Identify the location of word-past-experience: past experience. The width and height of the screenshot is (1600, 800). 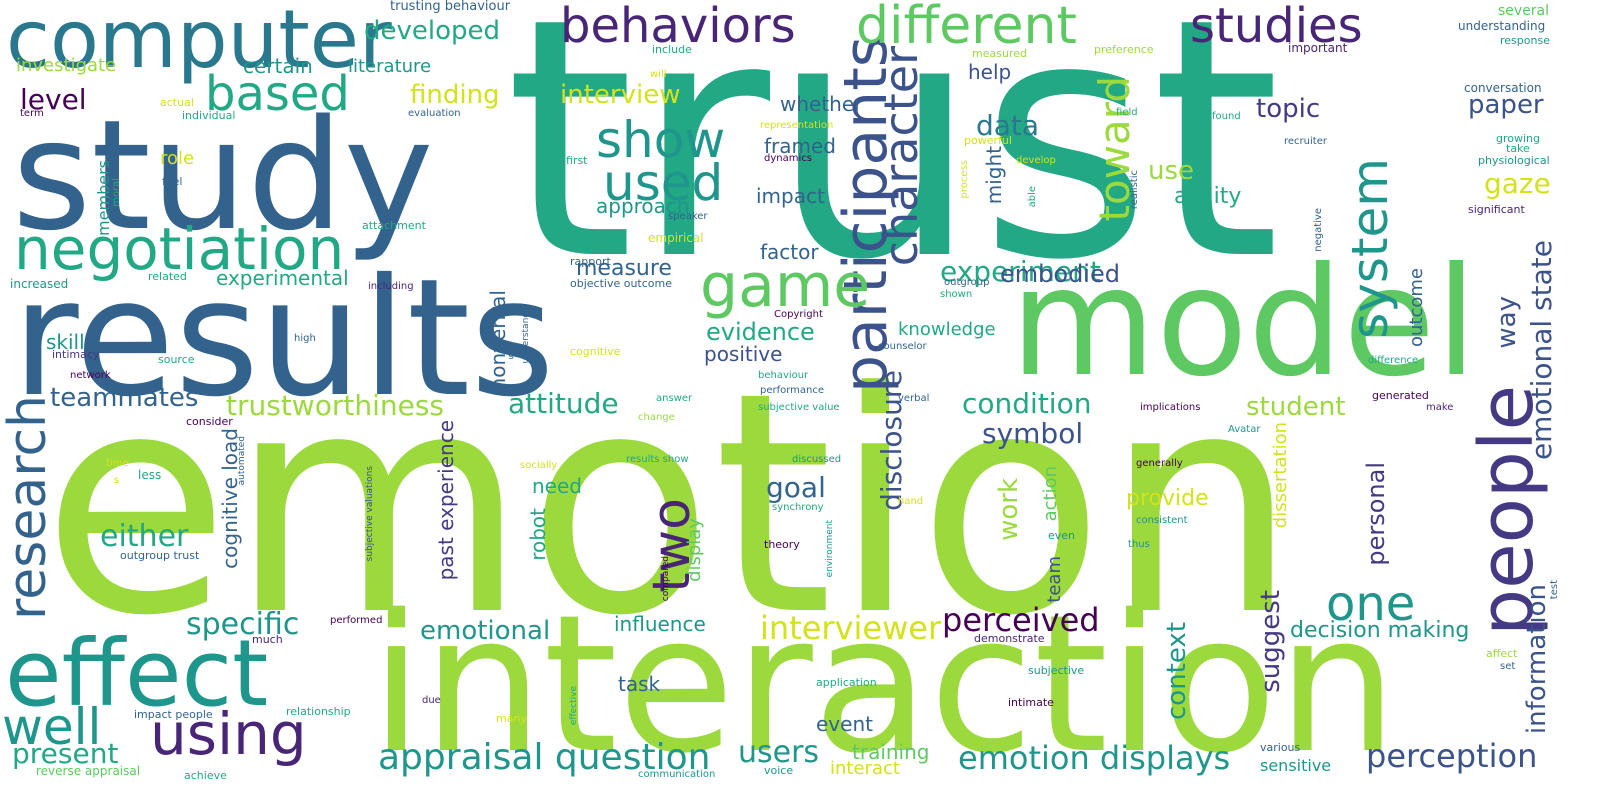
(446, 500).